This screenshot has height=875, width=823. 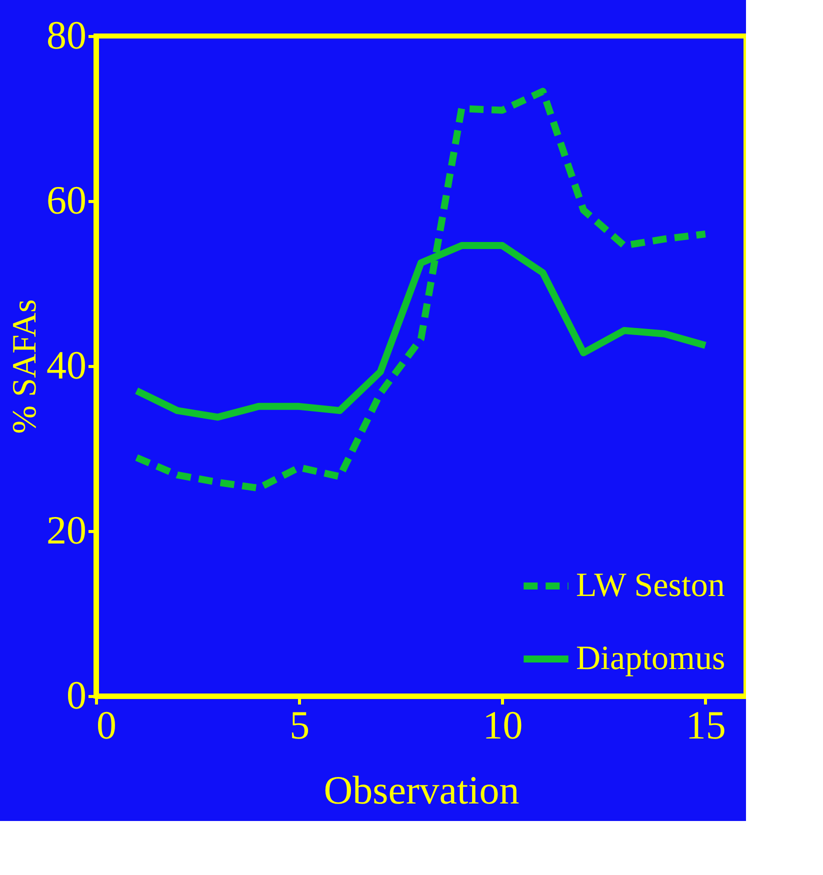 What do you see at coordinates (76, 695) in the screenshot?
I see `y-tick-label: 0` at bounding box center [76, 695].